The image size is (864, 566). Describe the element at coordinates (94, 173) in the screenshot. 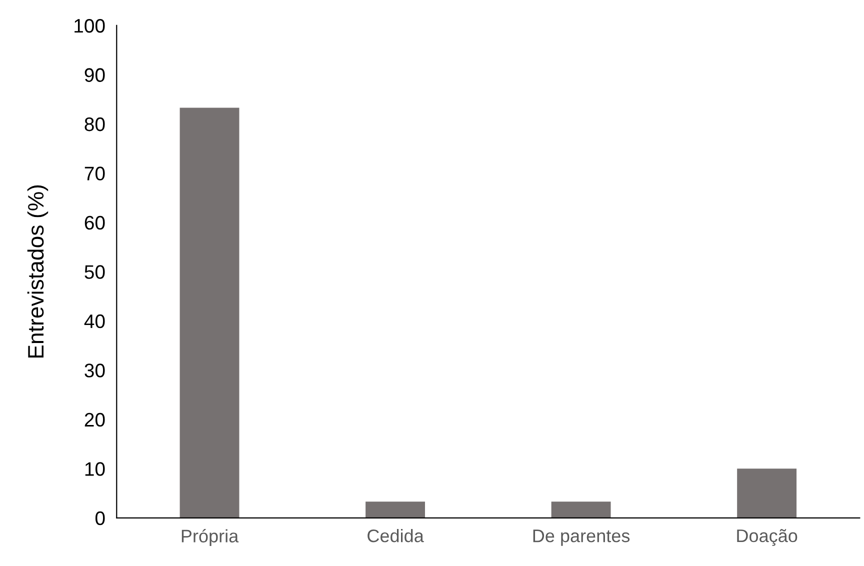

I see `y-tick-label: 70` at that location.